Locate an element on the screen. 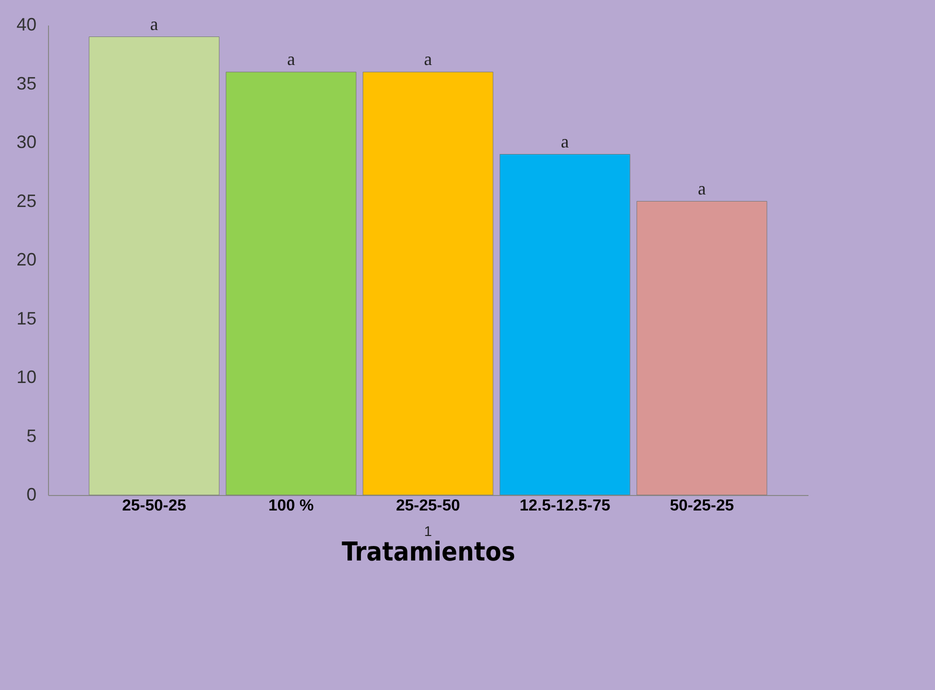 The height and width of the screenshot is (690, 935). x-tick-label: 25-25-50 is located at coordinates (428, 506).